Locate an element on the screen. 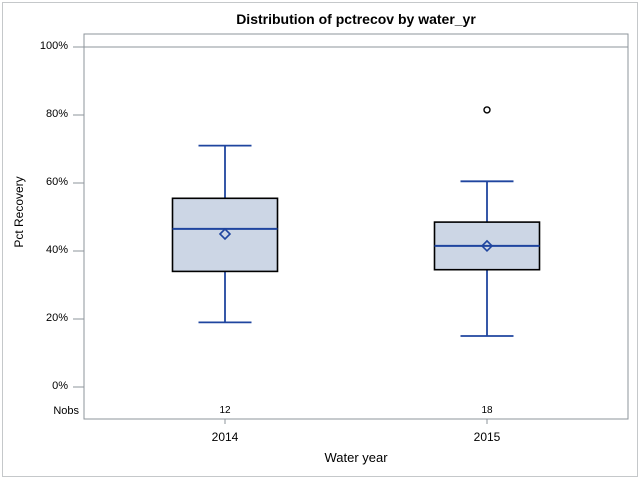  y-tick-label: 20% is located at coordinates (56, 318).